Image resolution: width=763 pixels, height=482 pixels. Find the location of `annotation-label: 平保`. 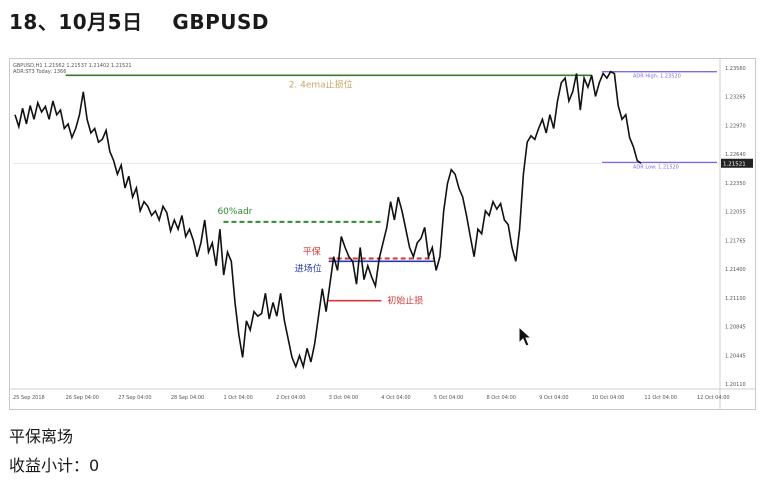

annotation-label: 平保 is located at coordinates (312, 252).